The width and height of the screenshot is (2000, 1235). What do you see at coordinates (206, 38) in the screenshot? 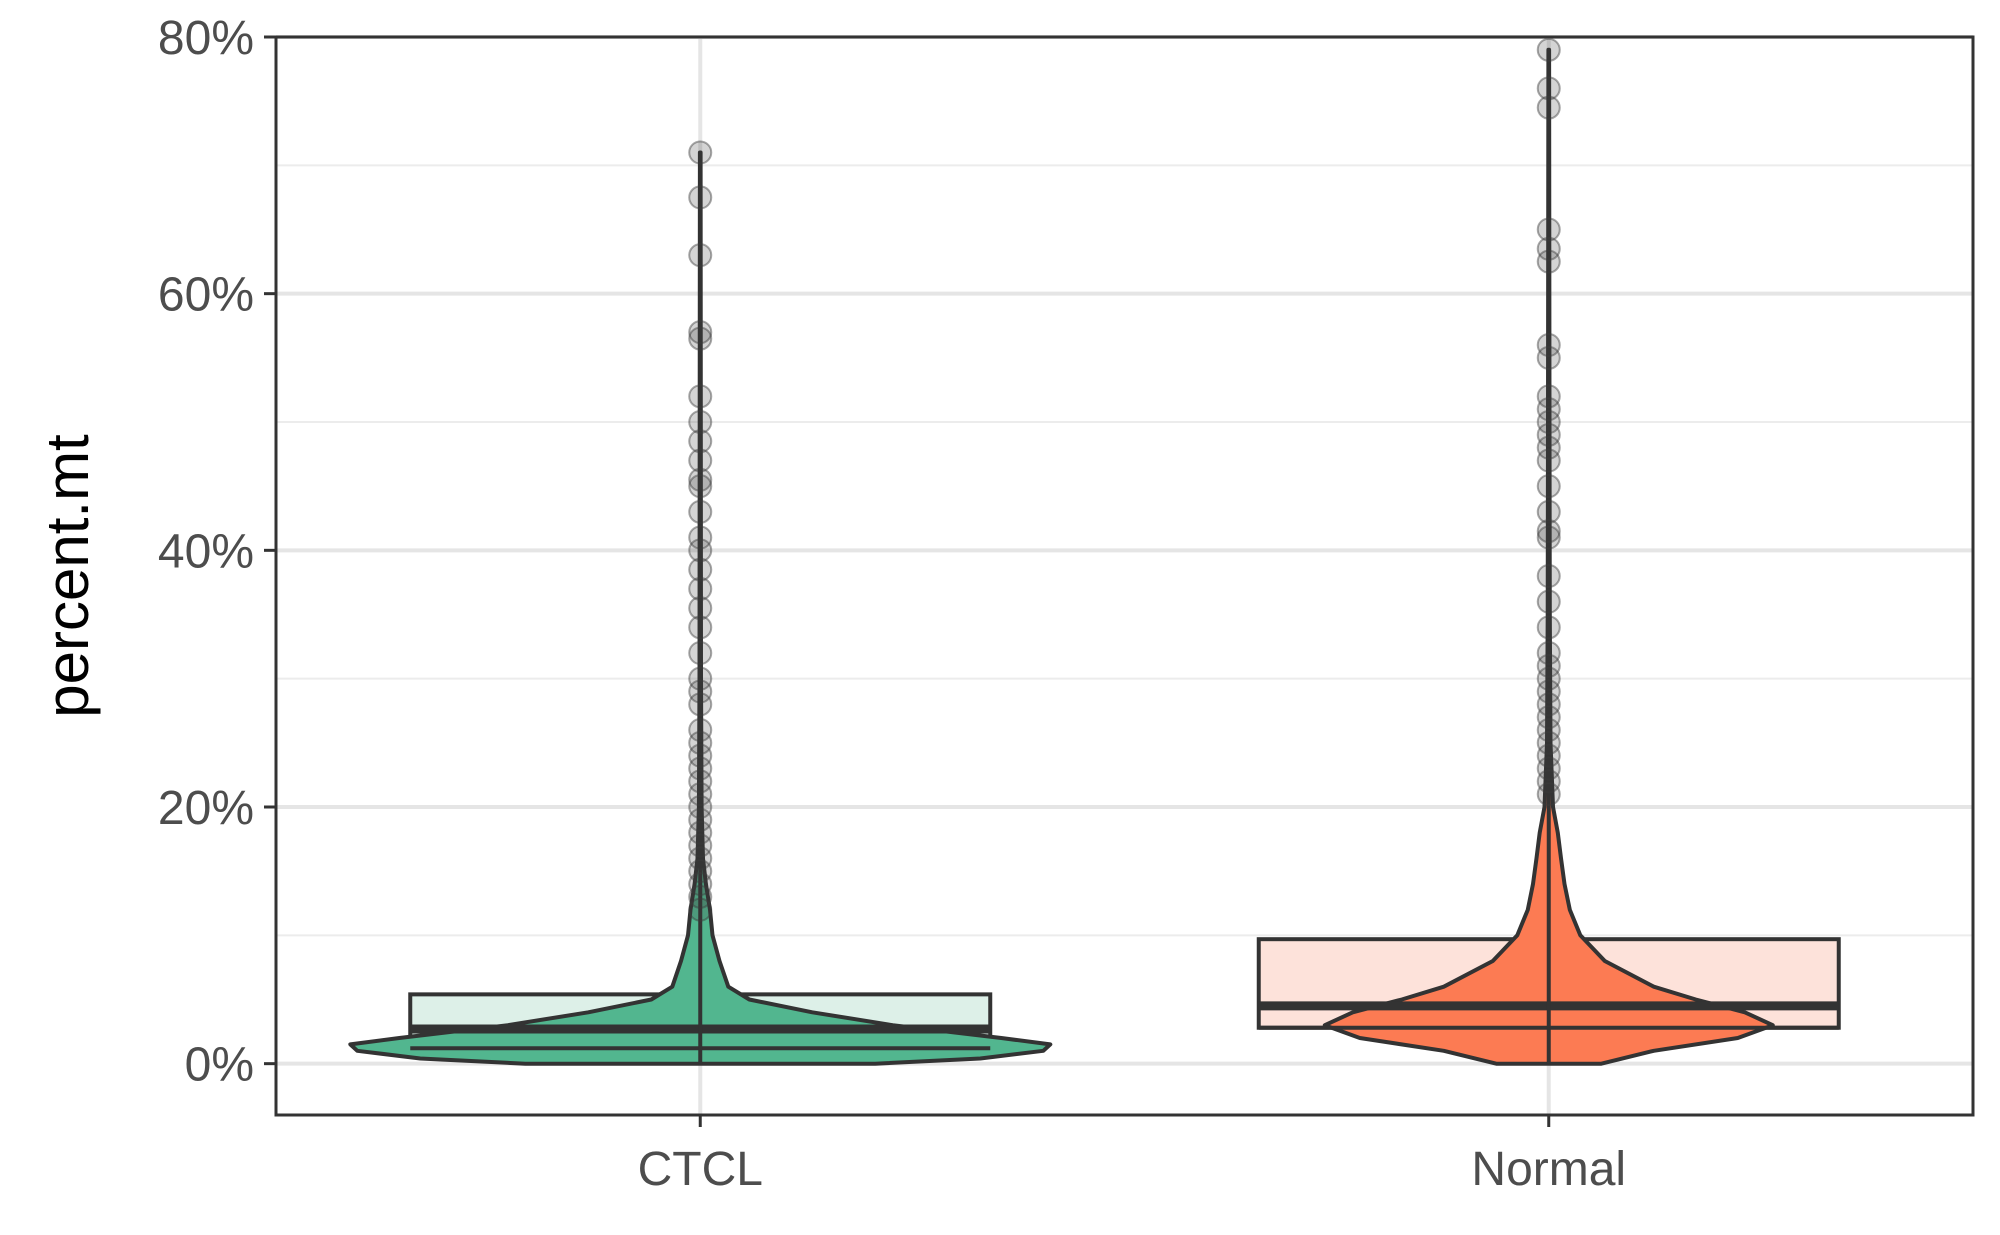
I see `y-tick-label: 80%` at bounding box center [206, 38].